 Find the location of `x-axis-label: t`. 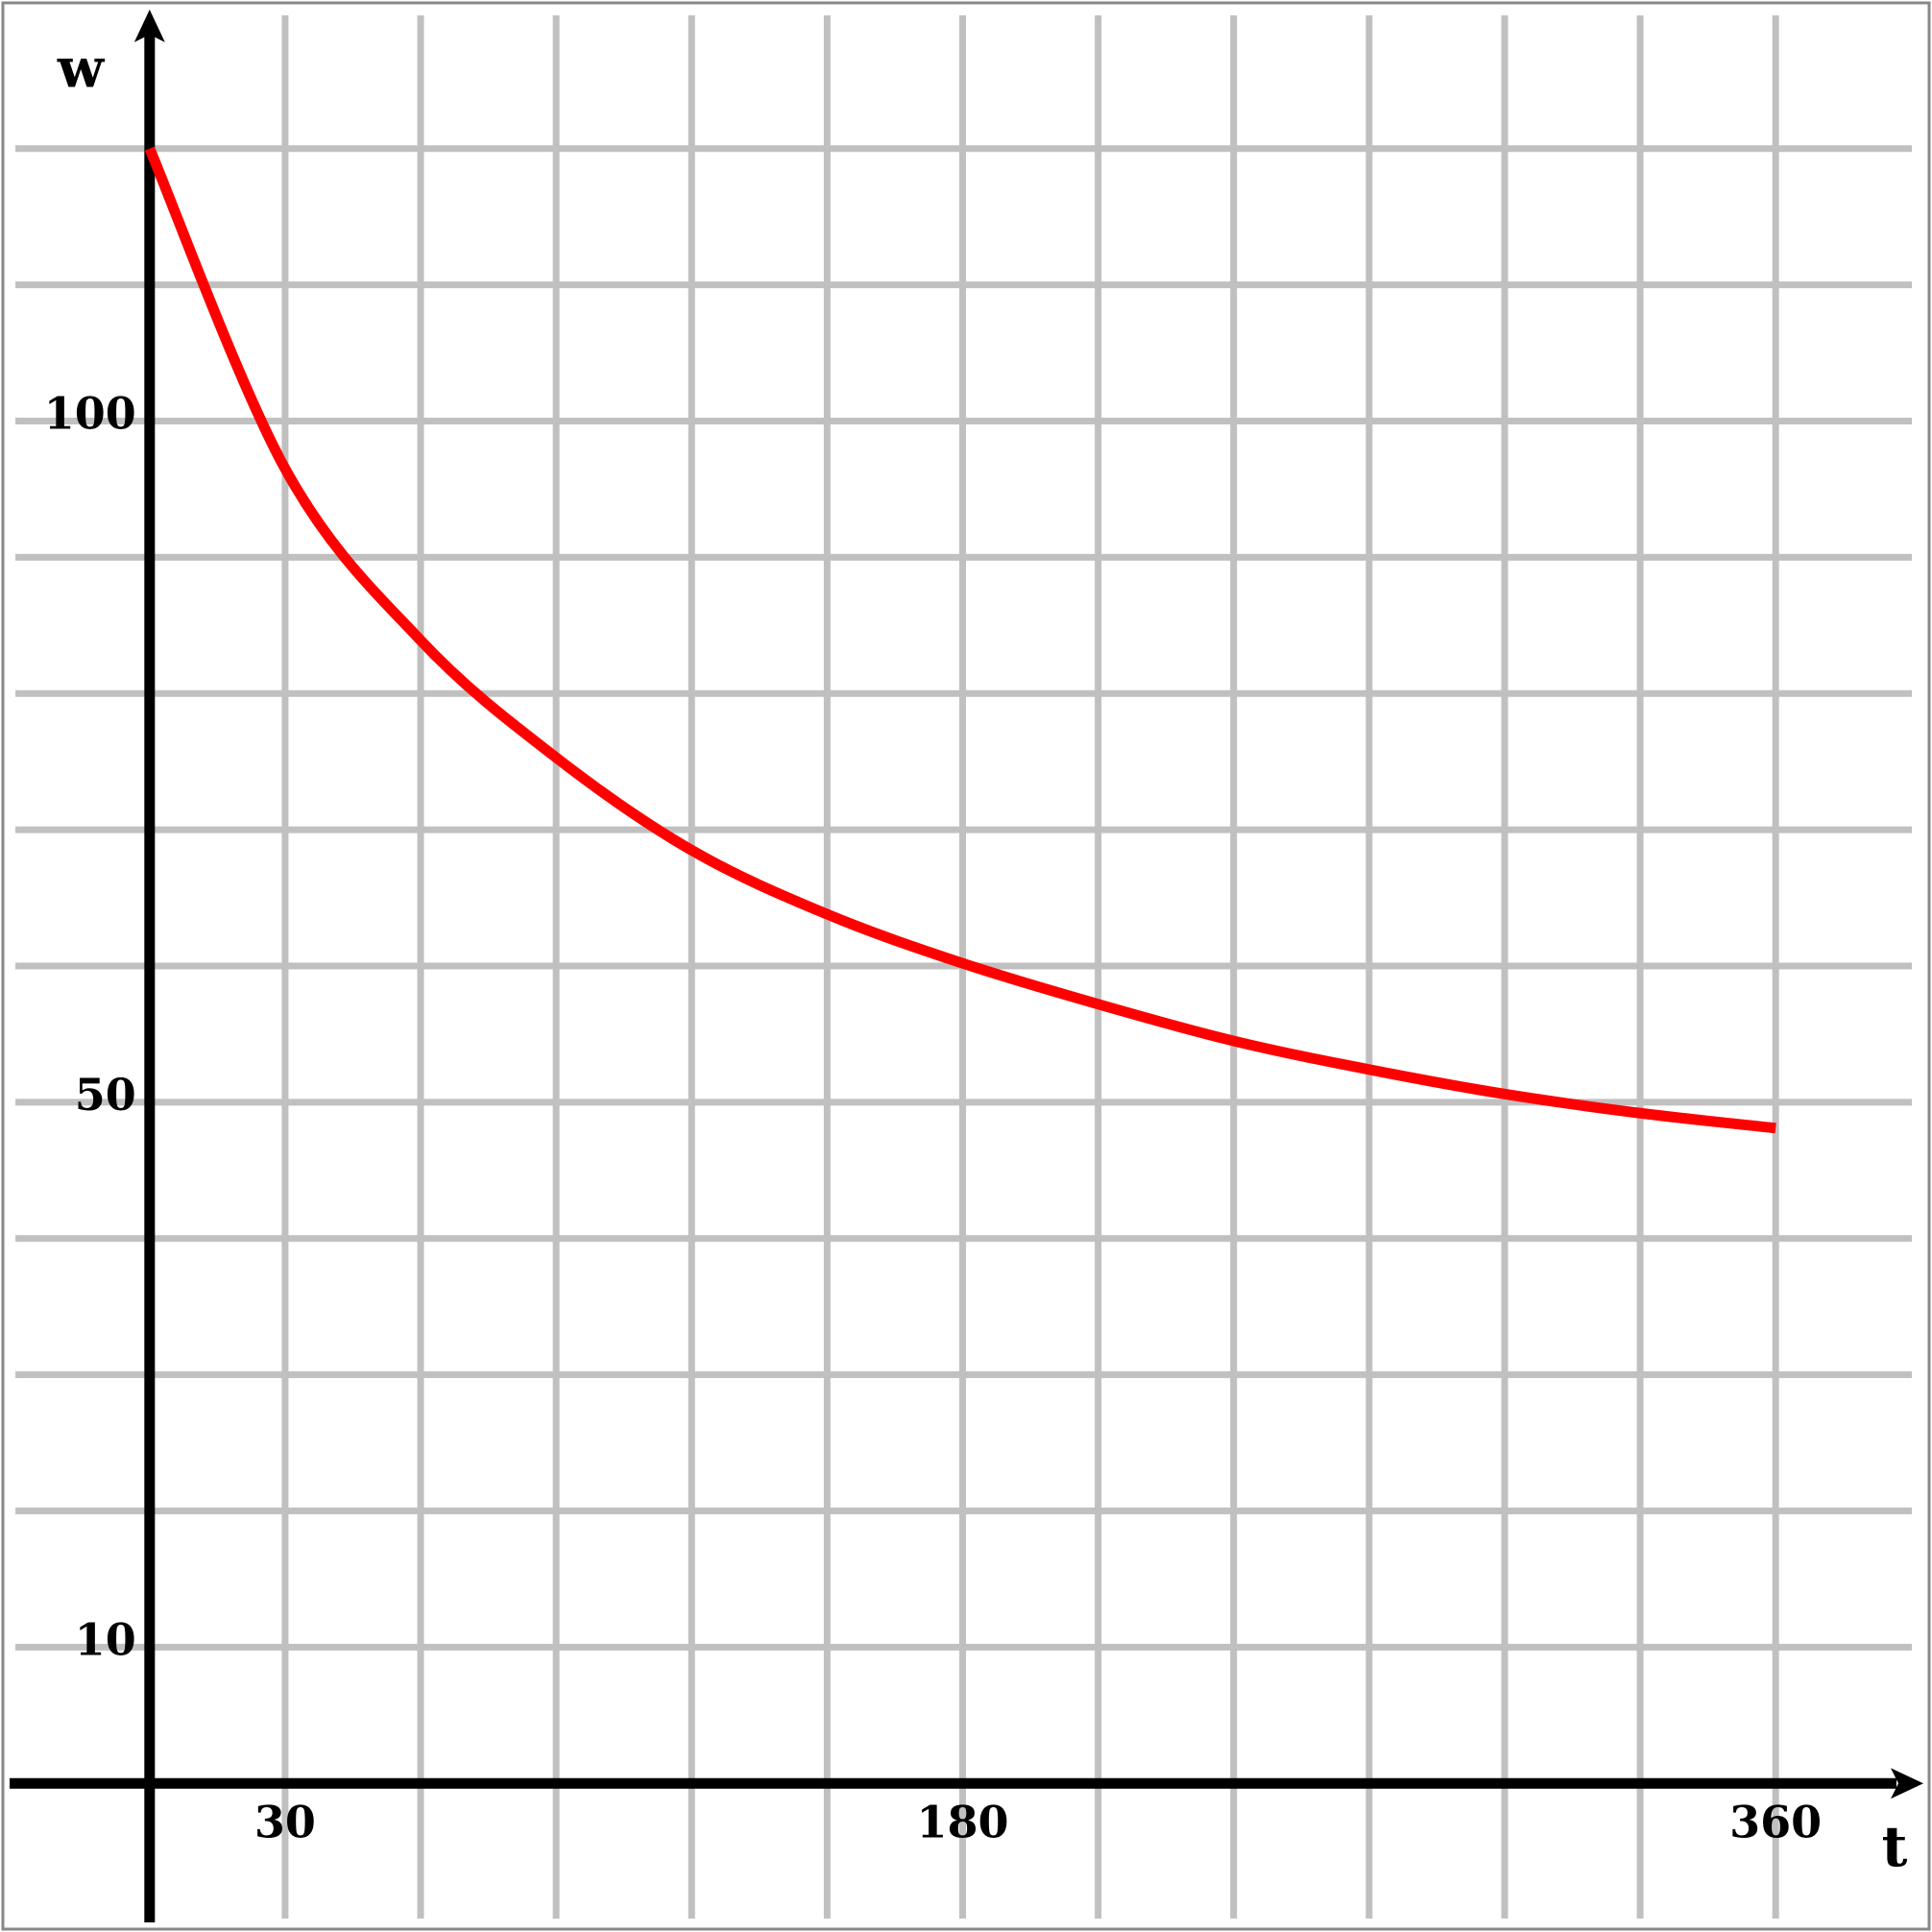

x-axis-label: t is located at coordinates (1895, 1846).